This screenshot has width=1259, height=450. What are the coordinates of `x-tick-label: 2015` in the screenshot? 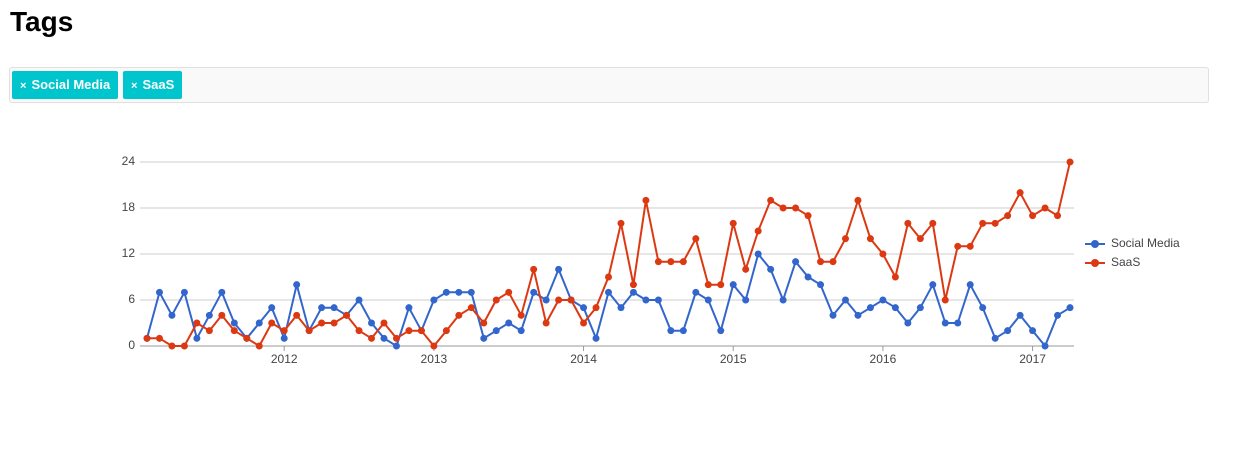 It's located at (733, 359).